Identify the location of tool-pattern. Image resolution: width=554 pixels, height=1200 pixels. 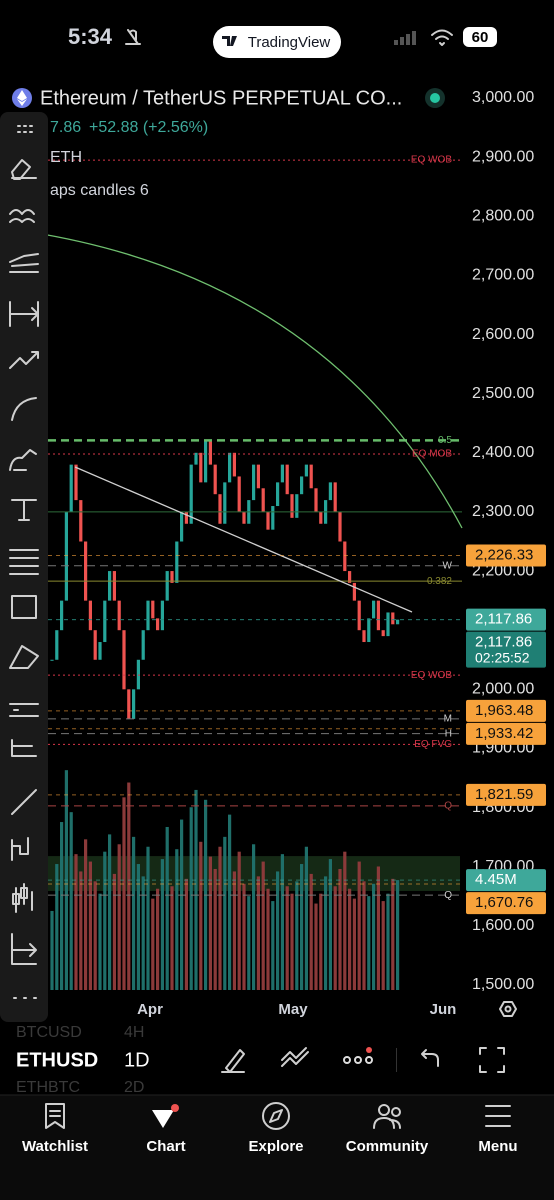
(24, 657).